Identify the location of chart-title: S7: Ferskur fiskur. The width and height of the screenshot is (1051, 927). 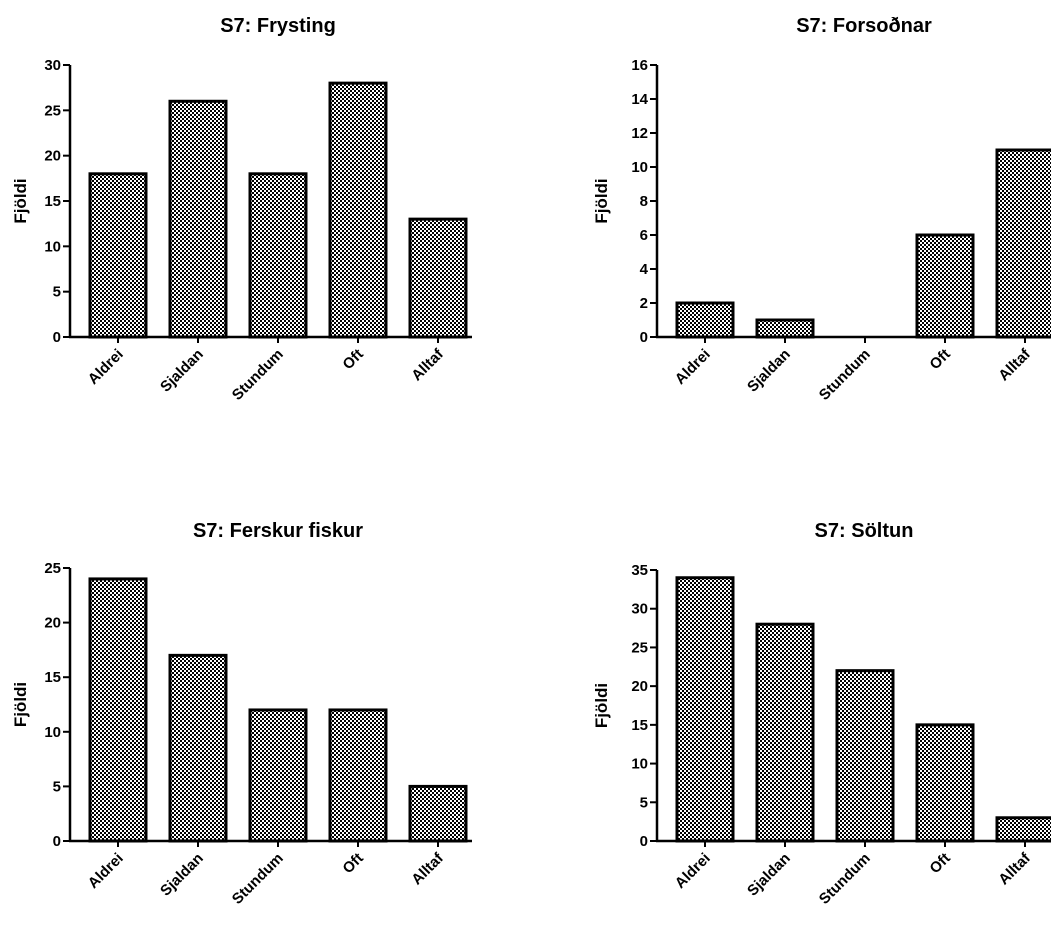
(278, 531).